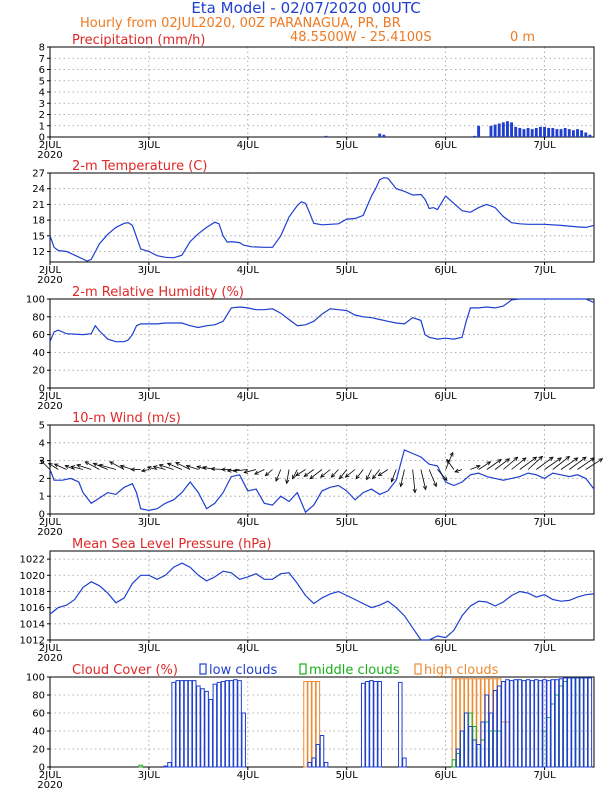 The image size is (612, 792). What do you see at coordinates (461, 670) in the screenshot?
I see `legend-high-clouds-label: high clouds` at bounding box center [461, 670].